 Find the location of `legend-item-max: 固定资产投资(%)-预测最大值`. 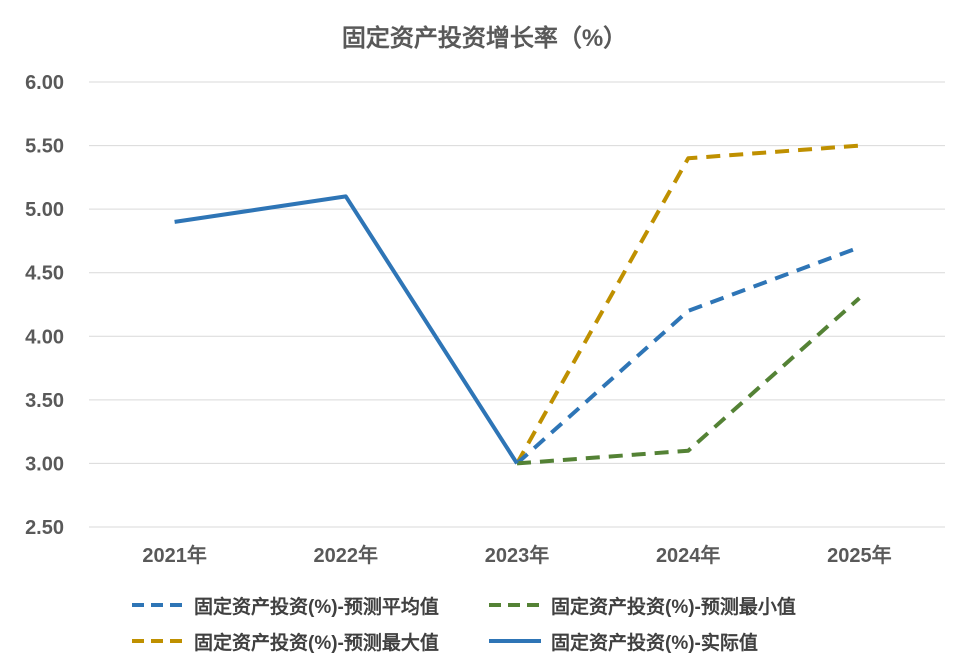

legend-item-max: 固定资产投资(%)-预测最大值 is located at coordinates (285, 641).